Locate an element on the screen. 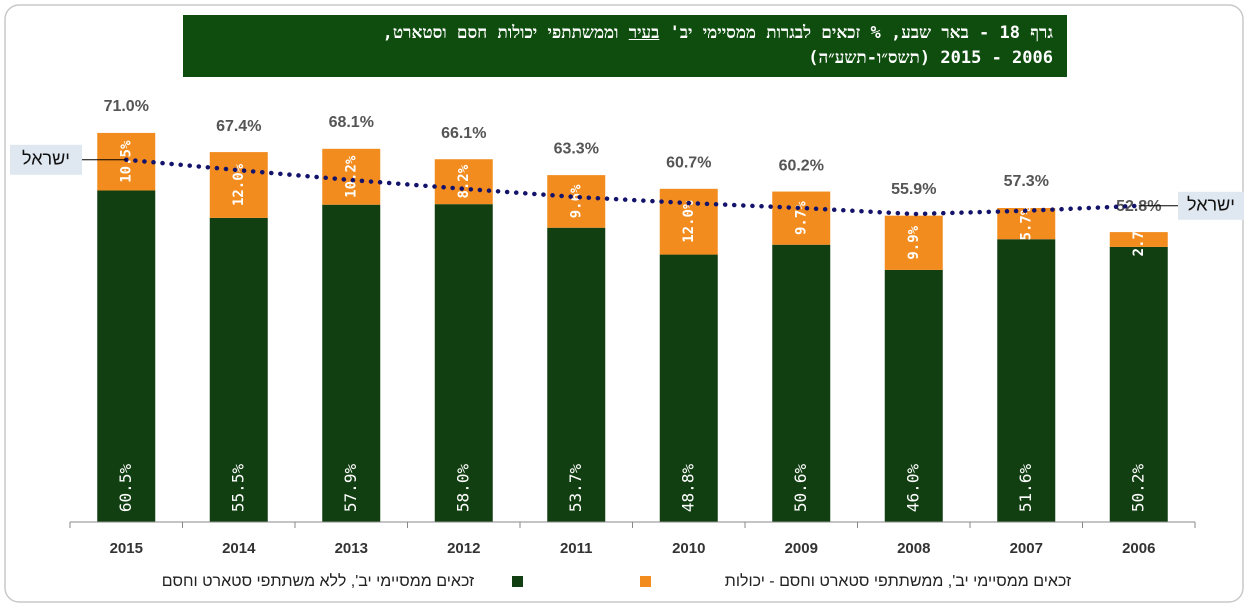 The image size is (1249, 608). segment-label: 50.6% is located at coordinates (800, 488).